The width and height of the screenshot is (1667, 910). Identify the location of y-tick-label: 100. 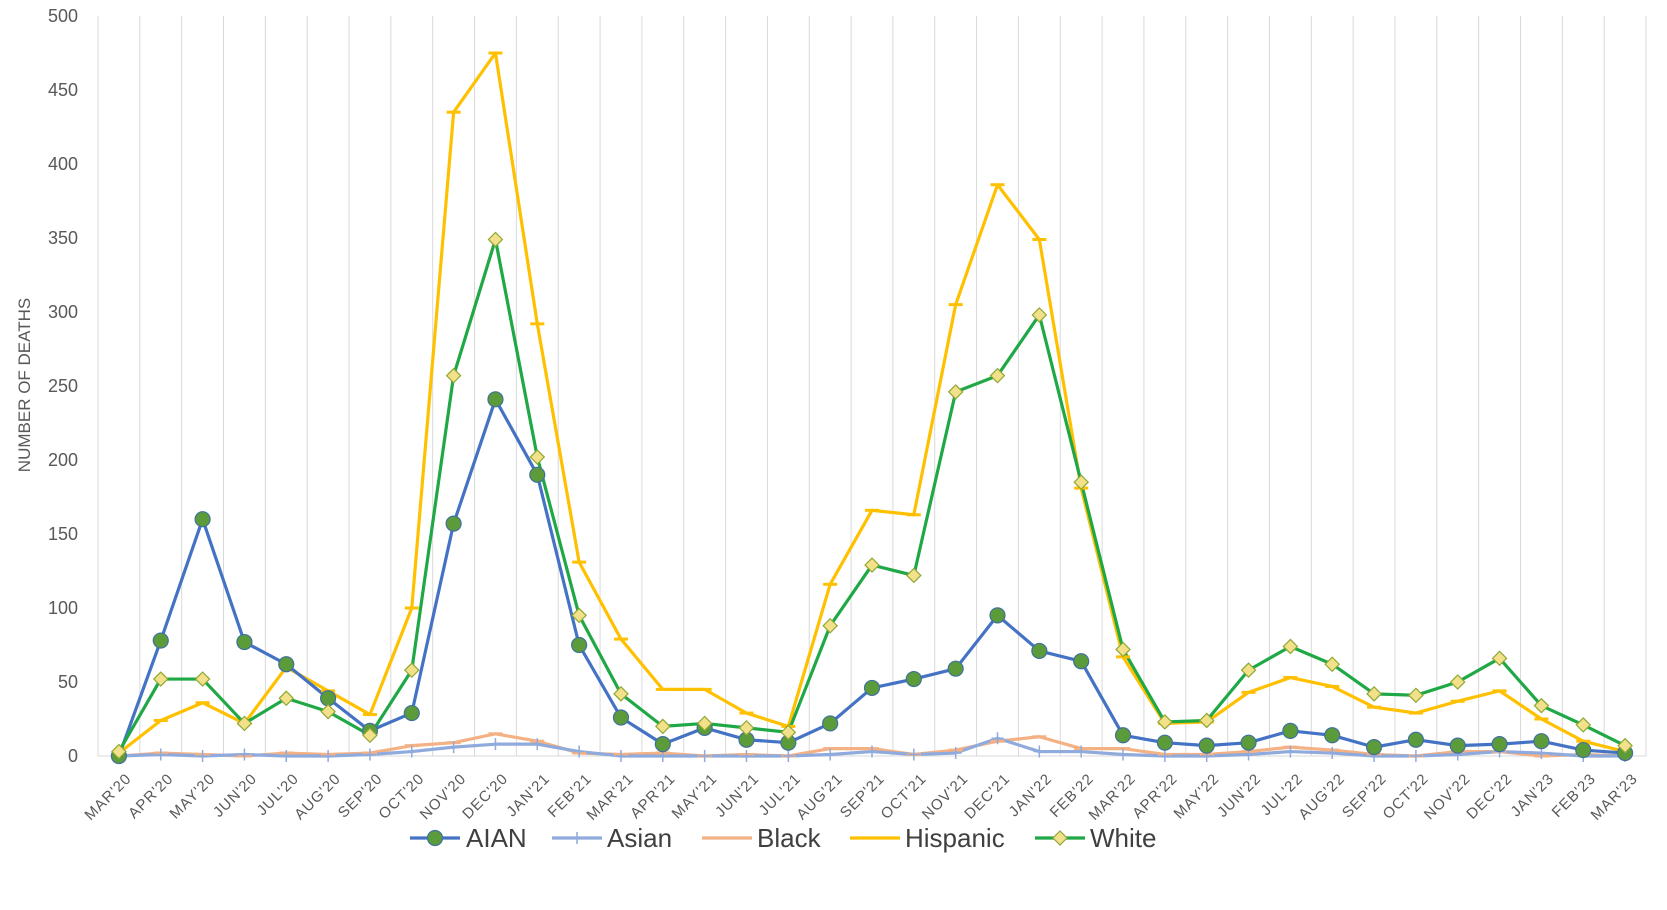
(63, 608).